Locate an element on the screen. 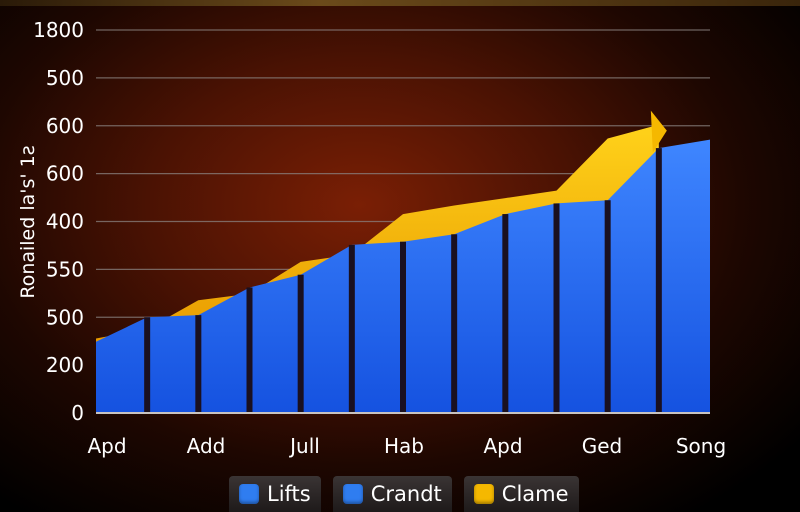  x-tick-label: Ged is located at coordinates (602, 446).